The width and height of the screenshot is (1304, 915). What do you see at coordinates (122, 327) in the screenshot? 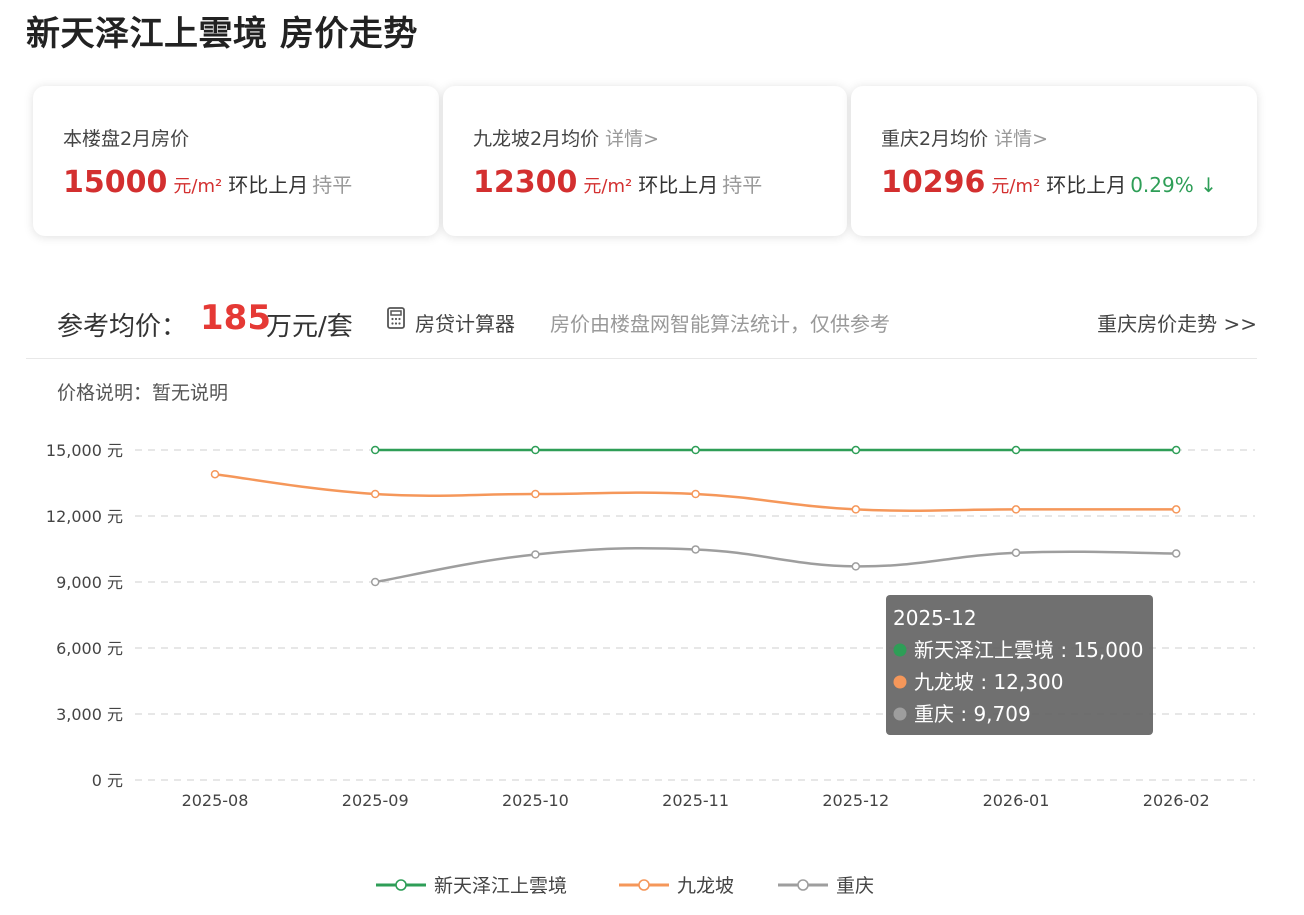
I see `reference-label: 参考均价：` at bounding box center [122, 327].